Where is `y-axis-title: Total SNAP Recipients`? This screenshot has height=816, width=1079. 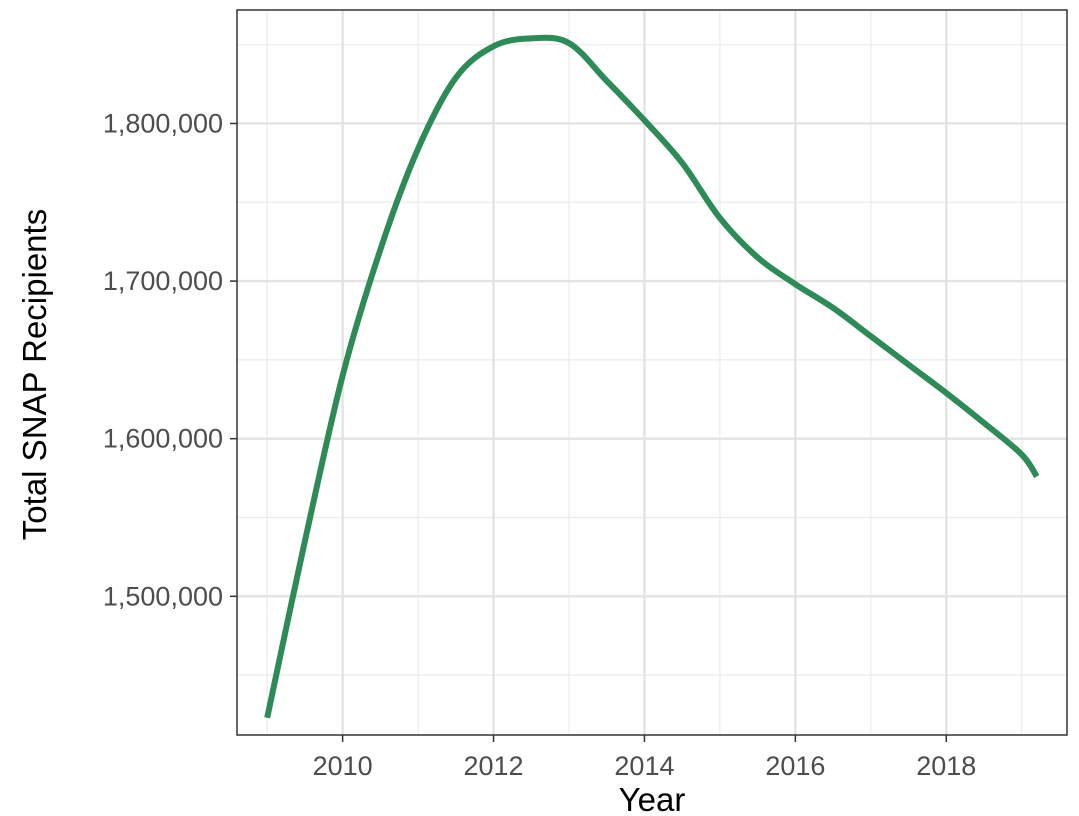
y-axis-title: Total SNAP Recipients is located at coordinates (34, 374).